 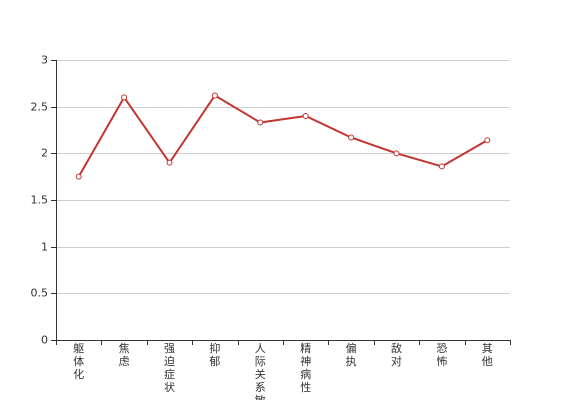 What do you see at coordinates (40, 107) in the screenshot?
I see `y-tick-label: 2.5` at bounding box center [40, 107].